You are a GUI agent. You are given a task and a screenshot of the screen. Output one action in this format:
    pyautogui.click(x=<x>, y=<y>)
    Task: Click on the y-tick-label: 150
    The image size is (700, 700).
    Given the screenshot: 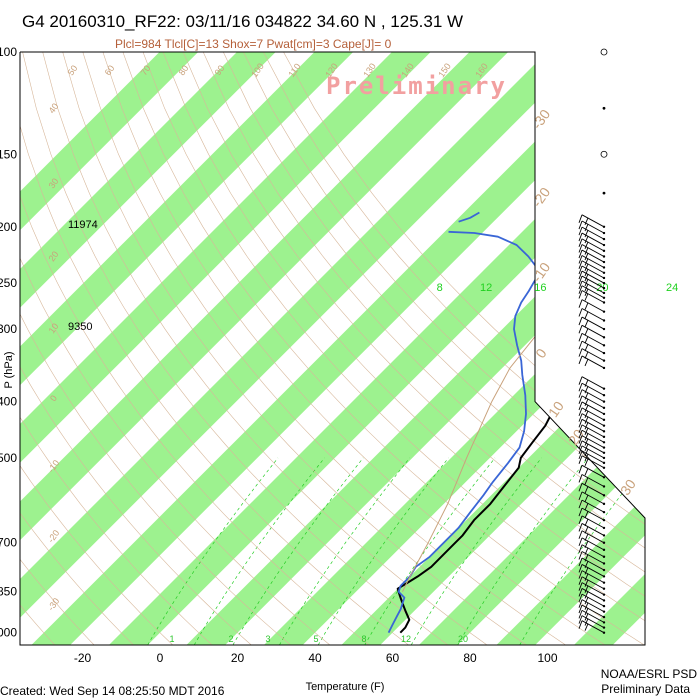 What is the action you would take?
    pyautogui.click(x=8, y=154)
    